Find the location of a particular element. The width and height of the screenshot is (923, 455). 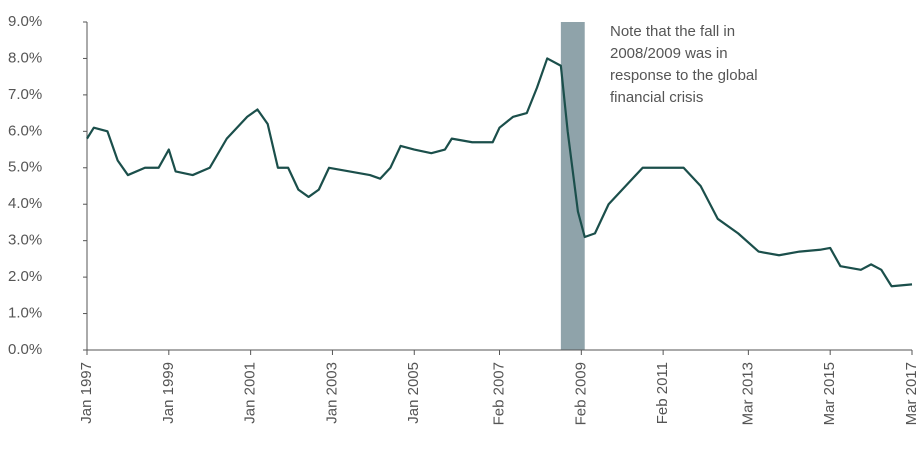

x-tick-label: Jan 2005 is located at coordinates (413, 393).